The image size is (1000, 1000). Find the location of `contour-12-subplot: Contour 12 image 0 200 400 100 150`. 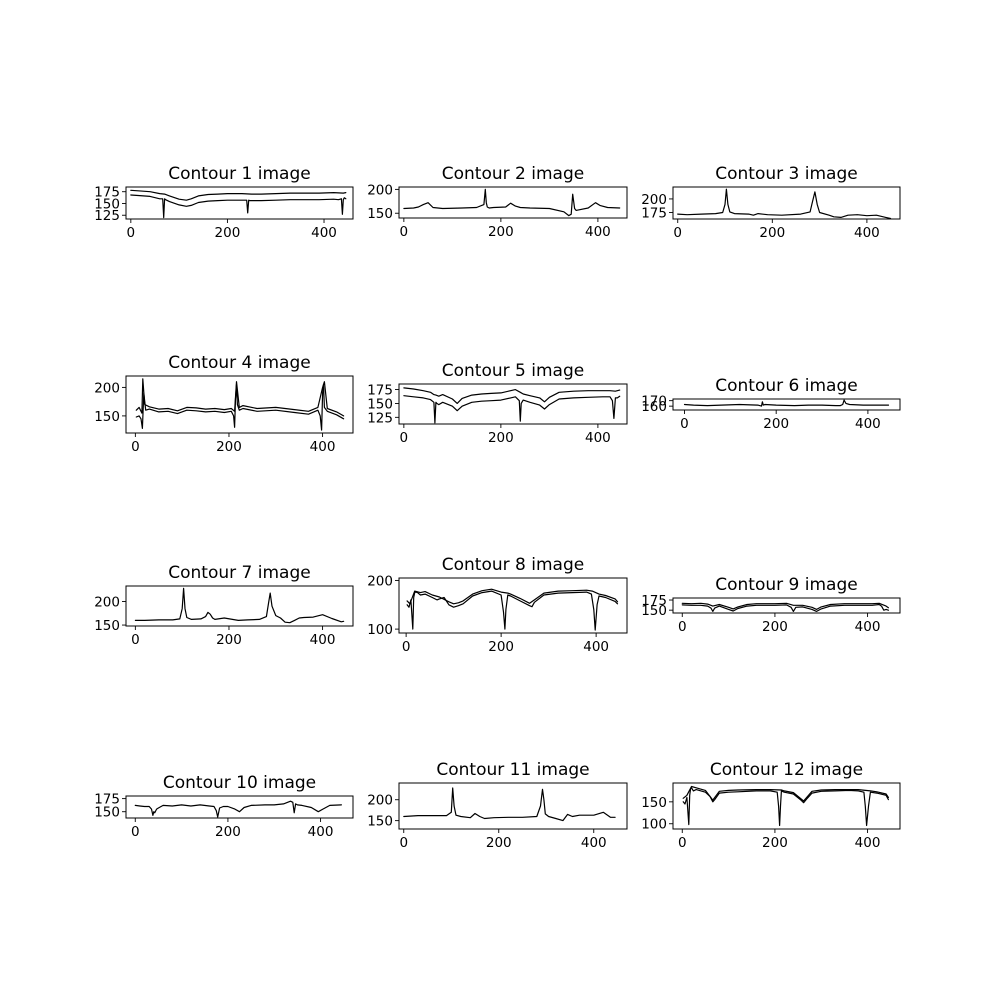

contour-12-subplot: Contour 12 image 0 200 400 100 150 is located at coordinates (771, 805).